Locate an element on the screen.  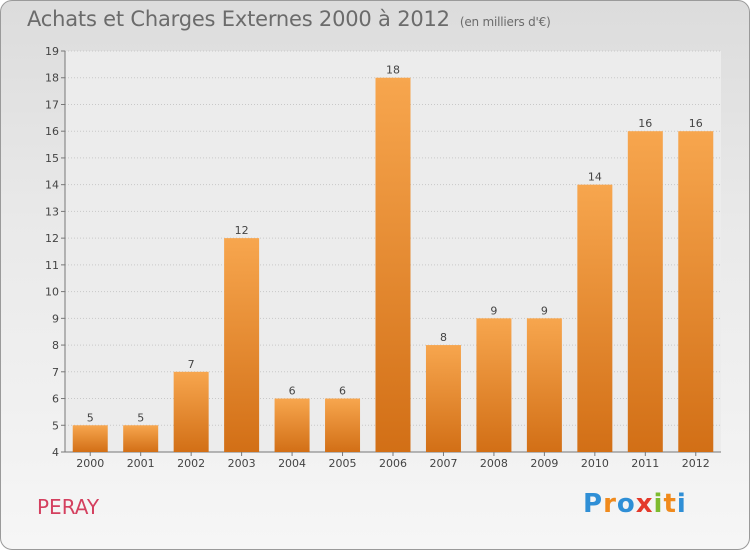
y-tick-label: 9 is located at coordinates (55, 318).